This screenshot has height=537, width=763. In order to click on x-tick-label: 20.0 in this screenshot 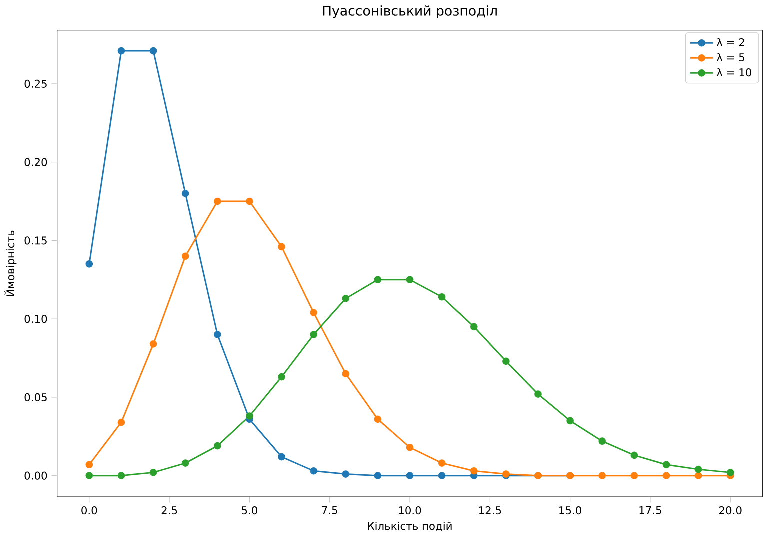, I will do `click(731, 510)`.